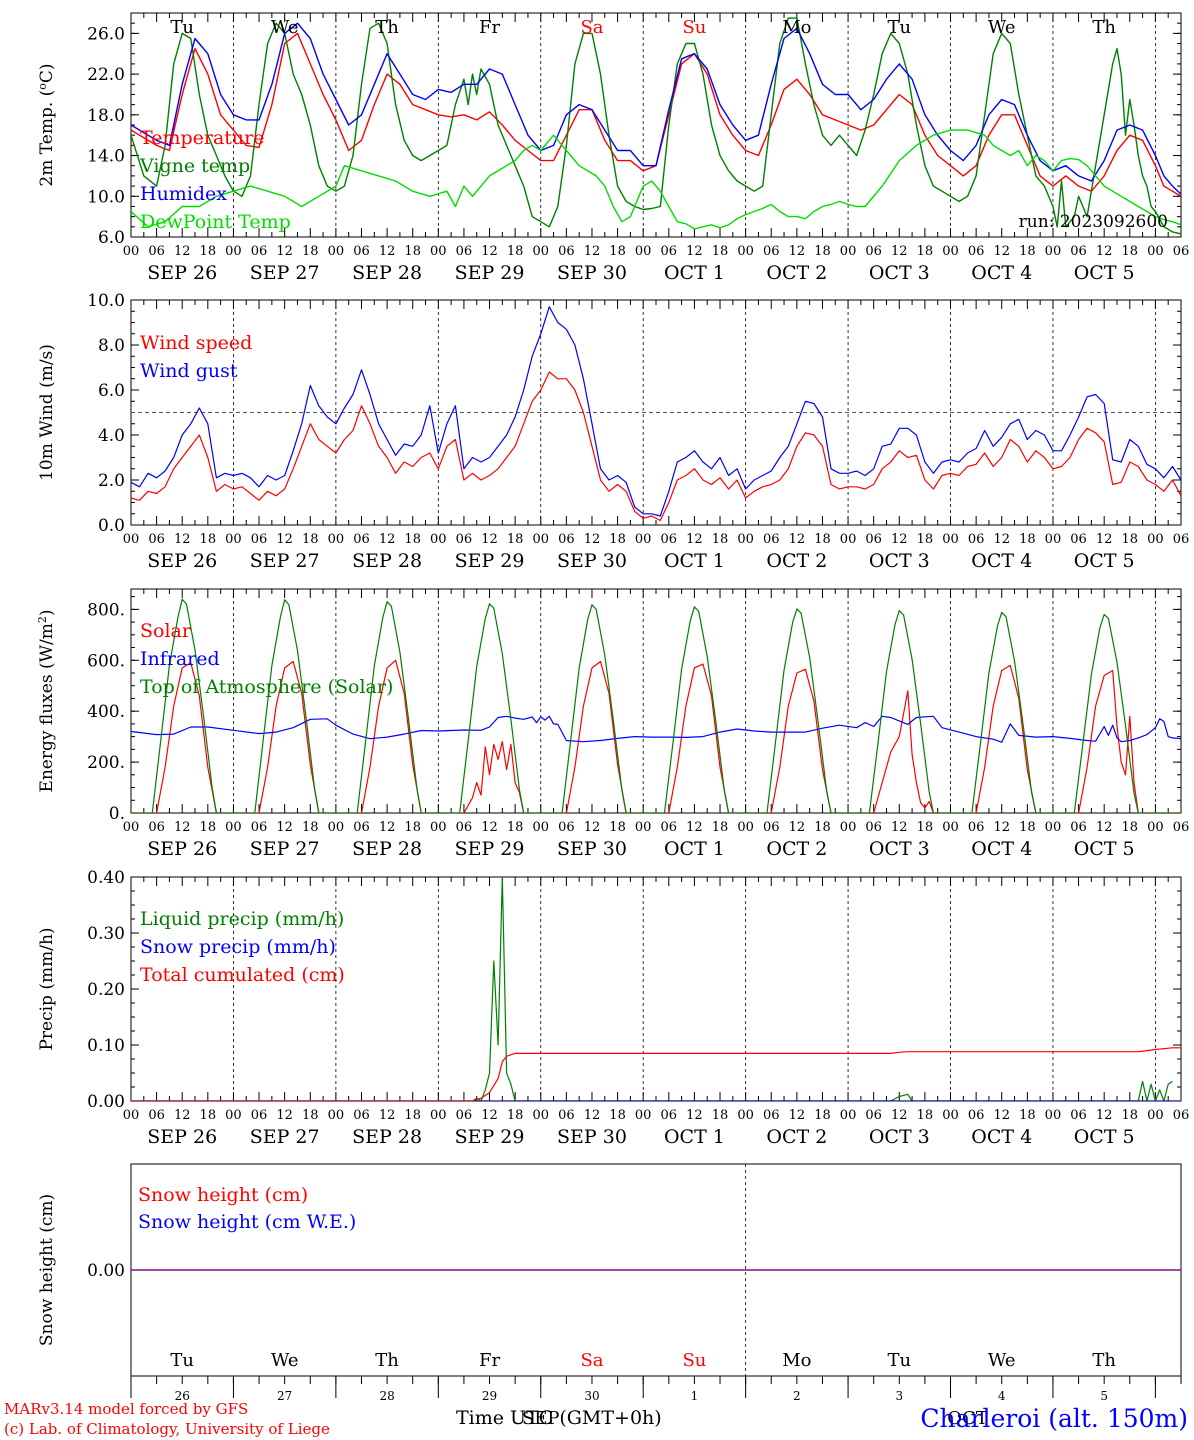 This screenshot has height=1440, width=1194. I want to click on legend-entry: Snow height (cm W.E.), so click(247, 1222).